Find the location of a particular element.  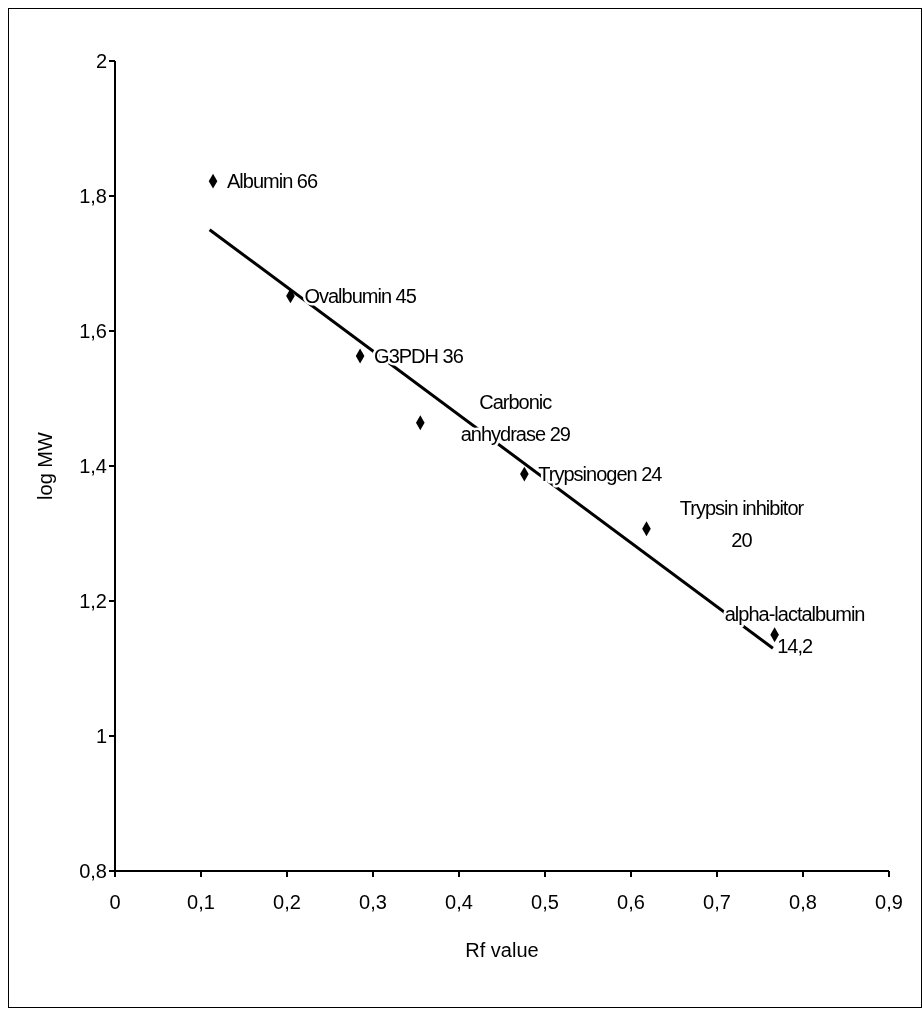

y-tick-label: 0,8 is located at coordinates (93, 871).